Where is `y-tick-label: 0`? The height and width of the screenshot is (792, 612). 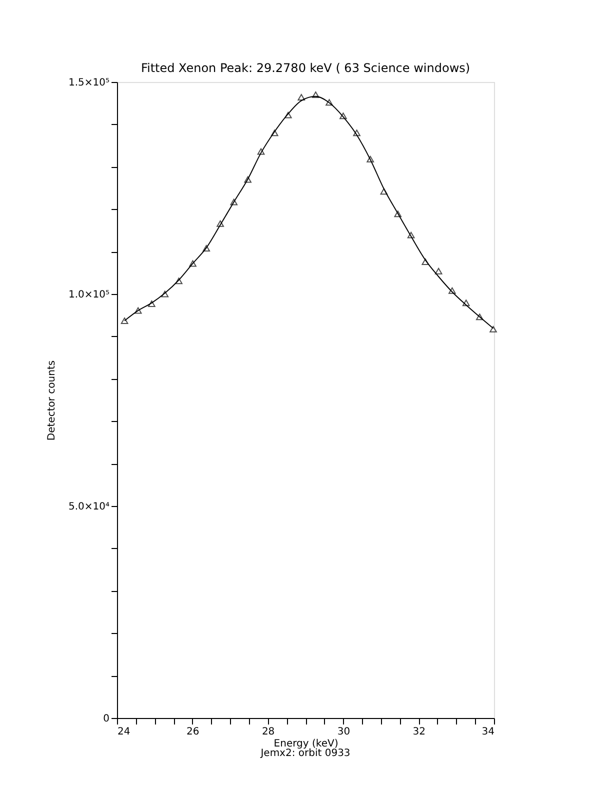 y-tick-label: 0 is located at coordinates (106, 719).